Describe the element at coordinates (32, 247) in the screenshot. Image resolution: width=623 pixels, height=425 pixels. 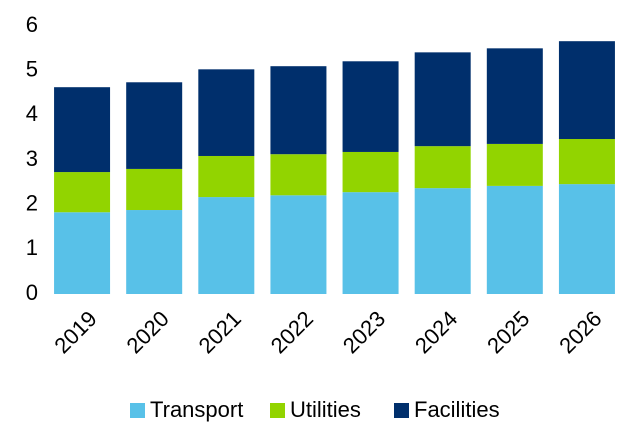
I see `y-tick-label: 1` at that location.